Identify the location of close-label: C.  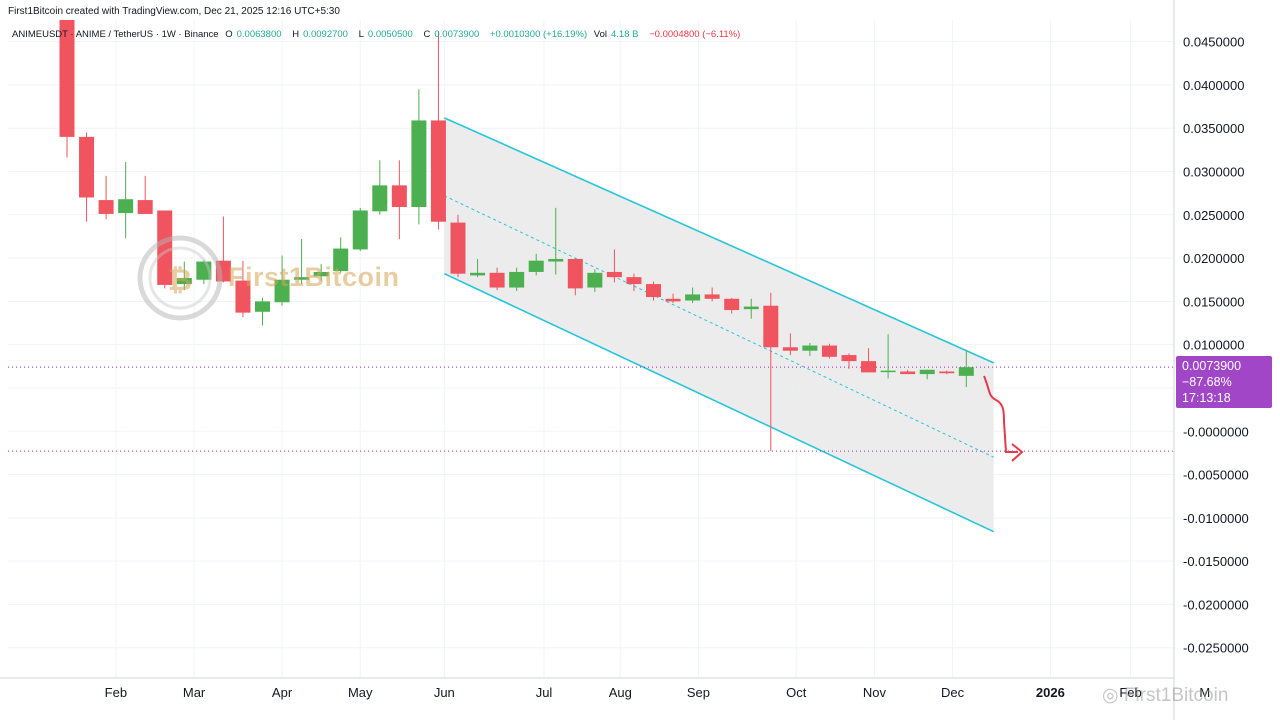
(427, 34).